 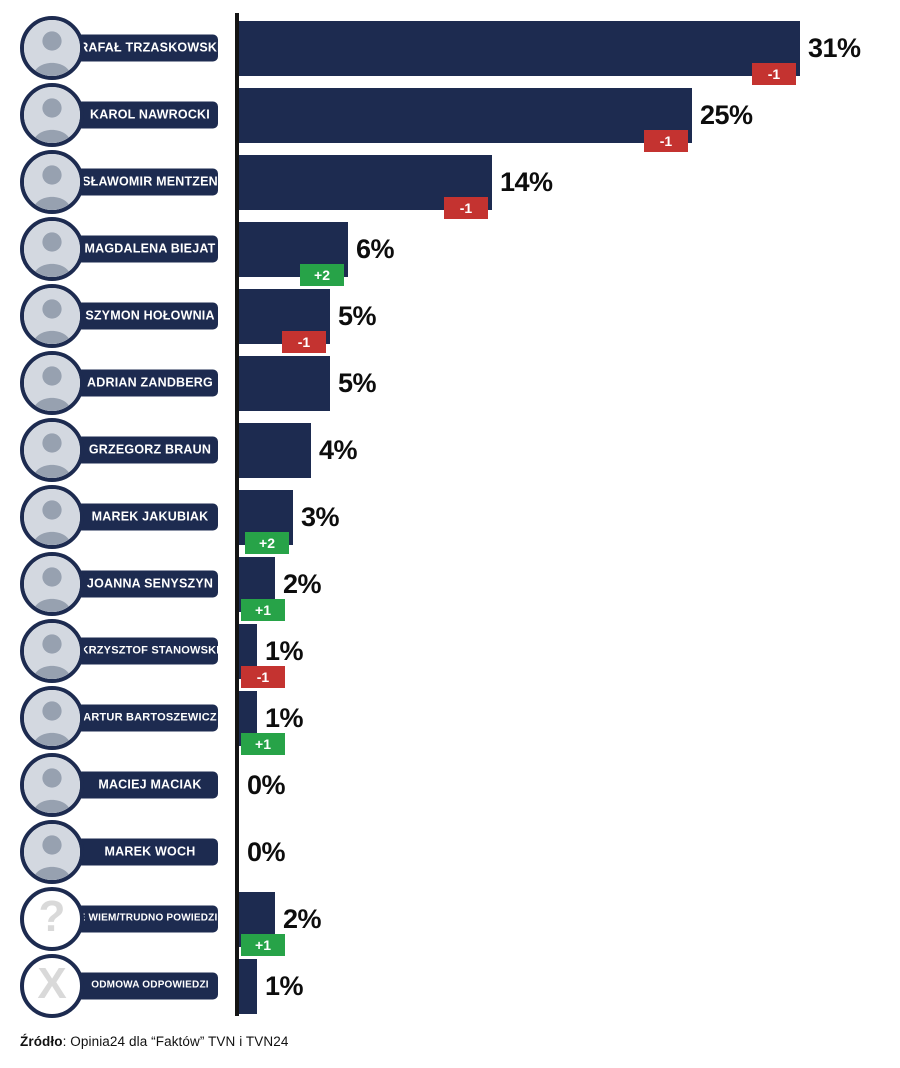 I want to click on bar-area: 6% +2, so click(x=569, y=250).